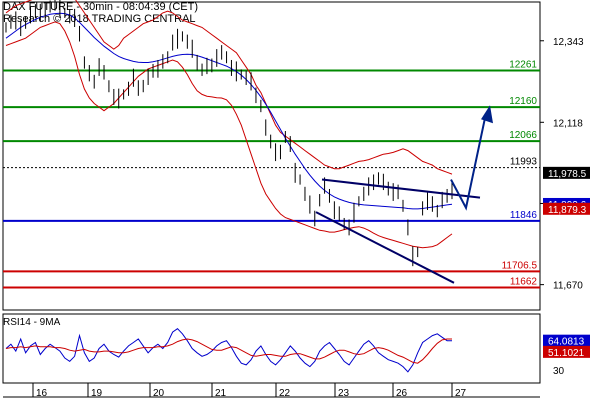 This screenshot has width=590, height=400. What do you see at coordinates (524, 162) in the screenshot?
I see `level-label: 11993` at bounding box center [524, 162].